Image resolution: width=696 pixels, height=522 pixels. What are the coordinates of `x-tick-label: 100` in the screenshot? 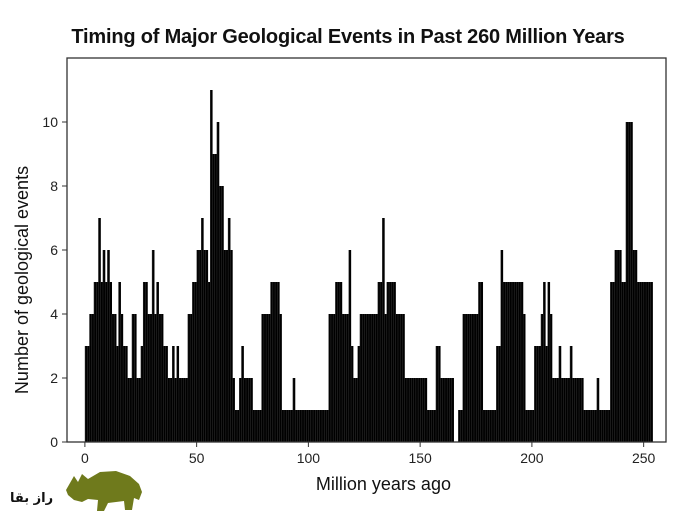 It's located at (309, 458).